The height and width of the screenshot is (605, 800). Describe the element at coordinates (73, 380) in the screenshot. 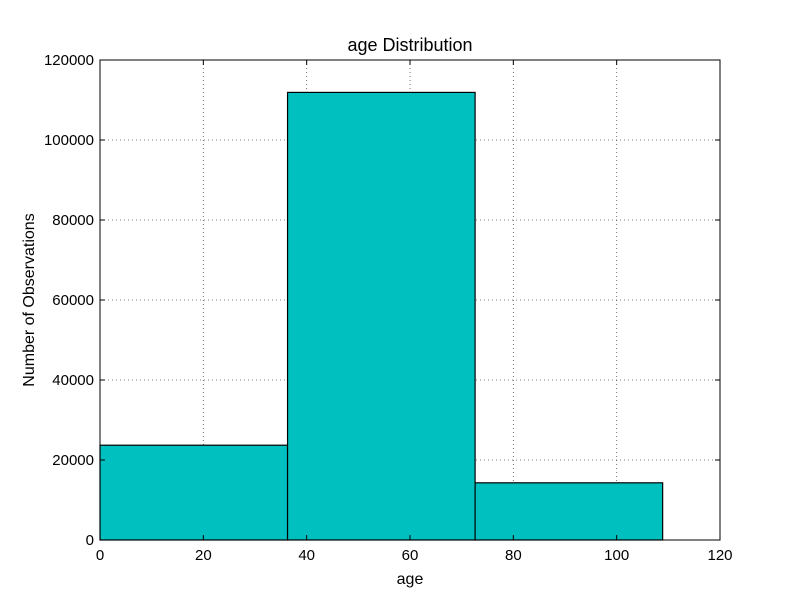

I see `y-tick-label: 40000` at that location.